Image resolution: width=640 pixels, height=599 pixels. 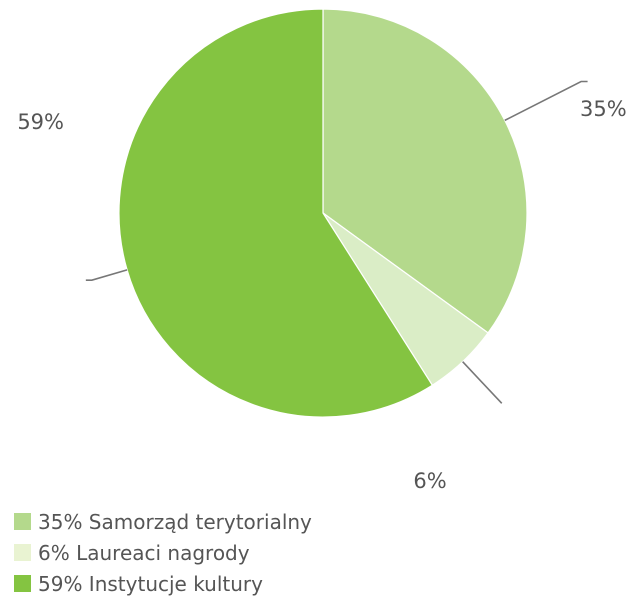 I want to click on legend-label-samorzad: 35% Samorząd terytorialny, so click(x=175, y=521).